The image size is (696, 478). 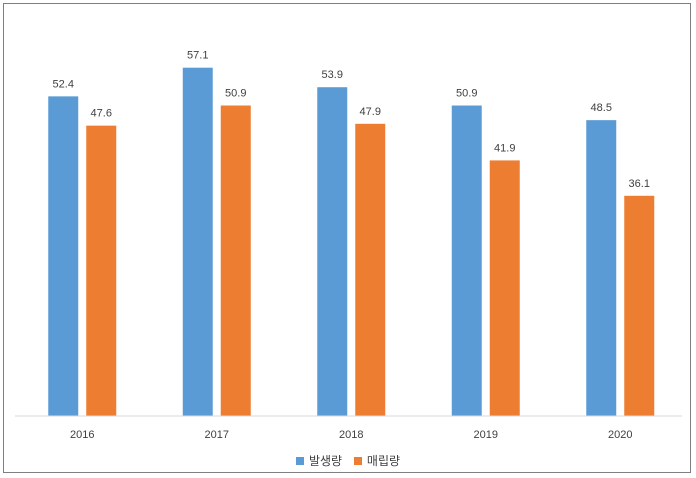 I want to click on legend-label-series-1: 발생량, so click(x=325, y=461).